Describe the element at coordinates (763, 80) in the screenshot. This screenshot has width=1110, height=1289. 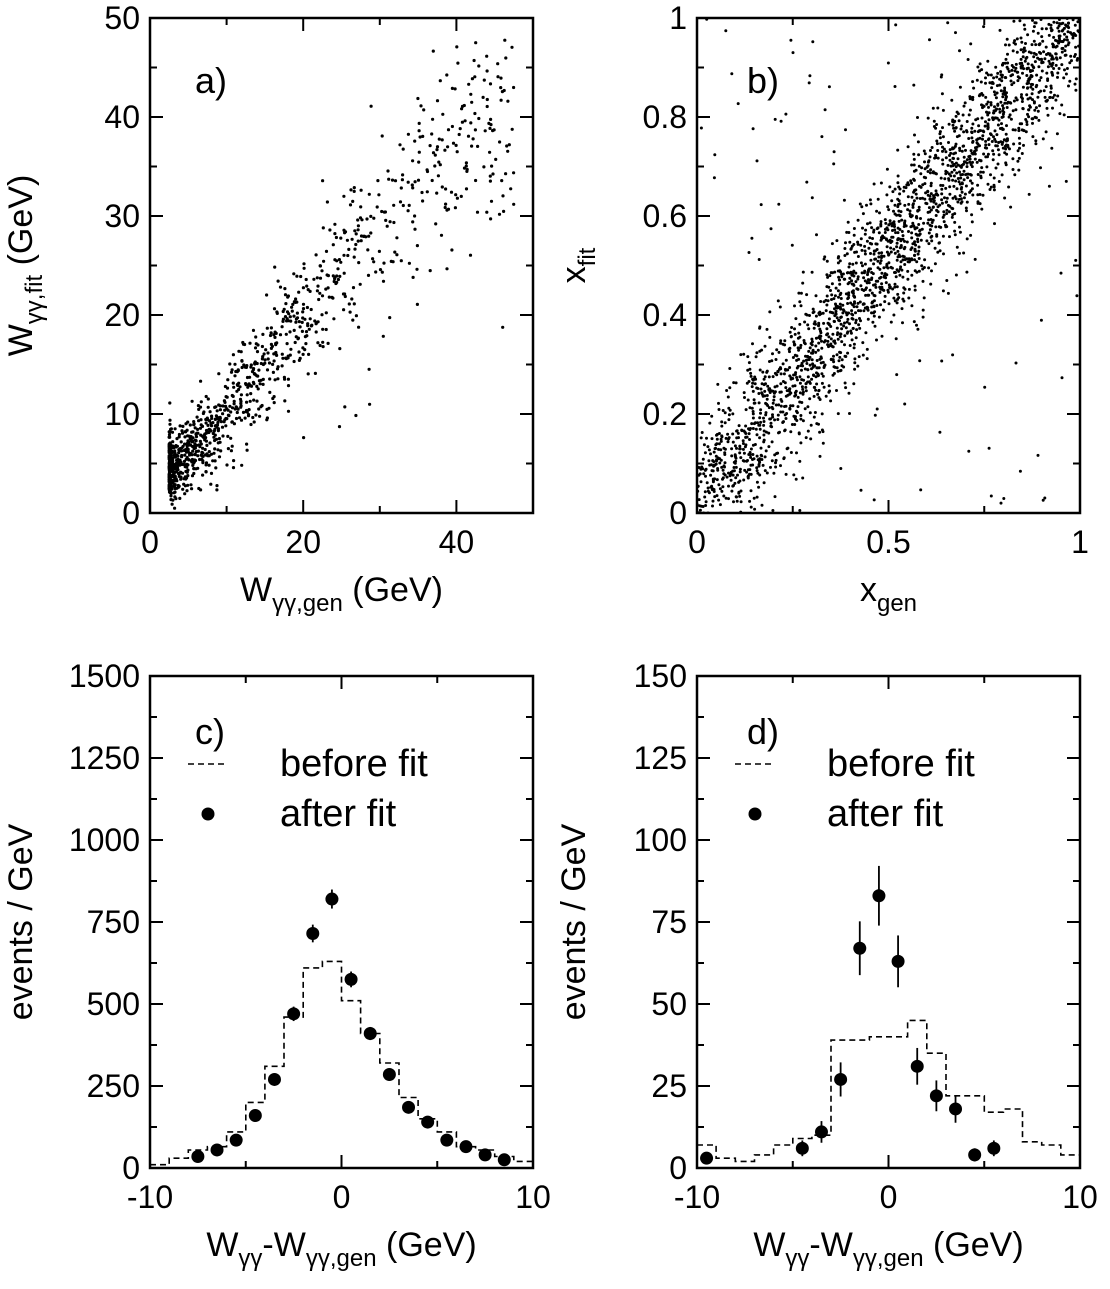
I see `panel-label: b)` at that location.